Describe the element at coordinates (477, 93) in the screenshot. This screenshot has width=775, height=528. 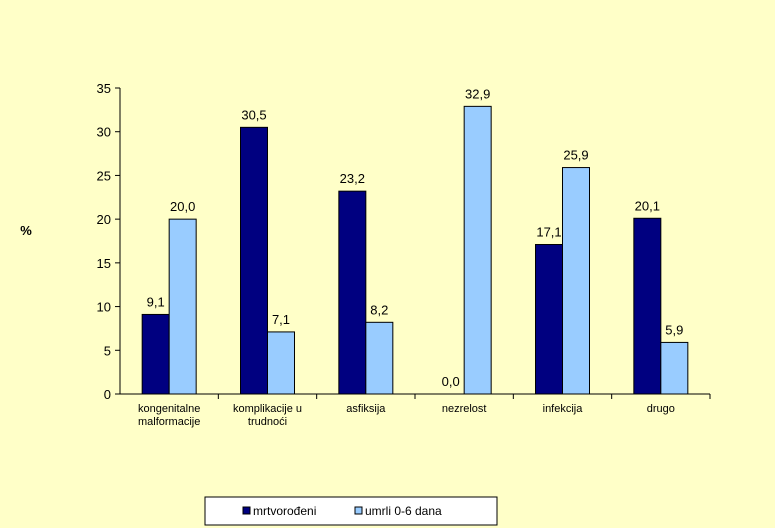
I see `data-label: 32,9` at that location.